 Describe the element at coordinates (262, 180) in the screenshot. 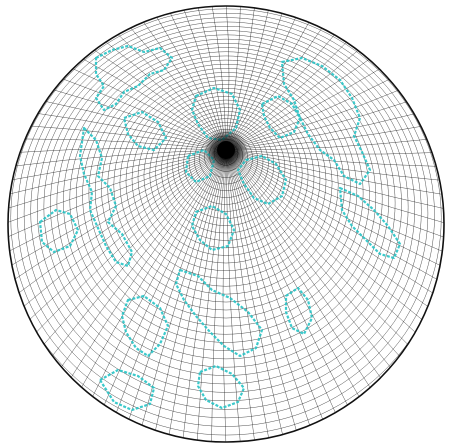

I see `coastline-europe-south` at that location.